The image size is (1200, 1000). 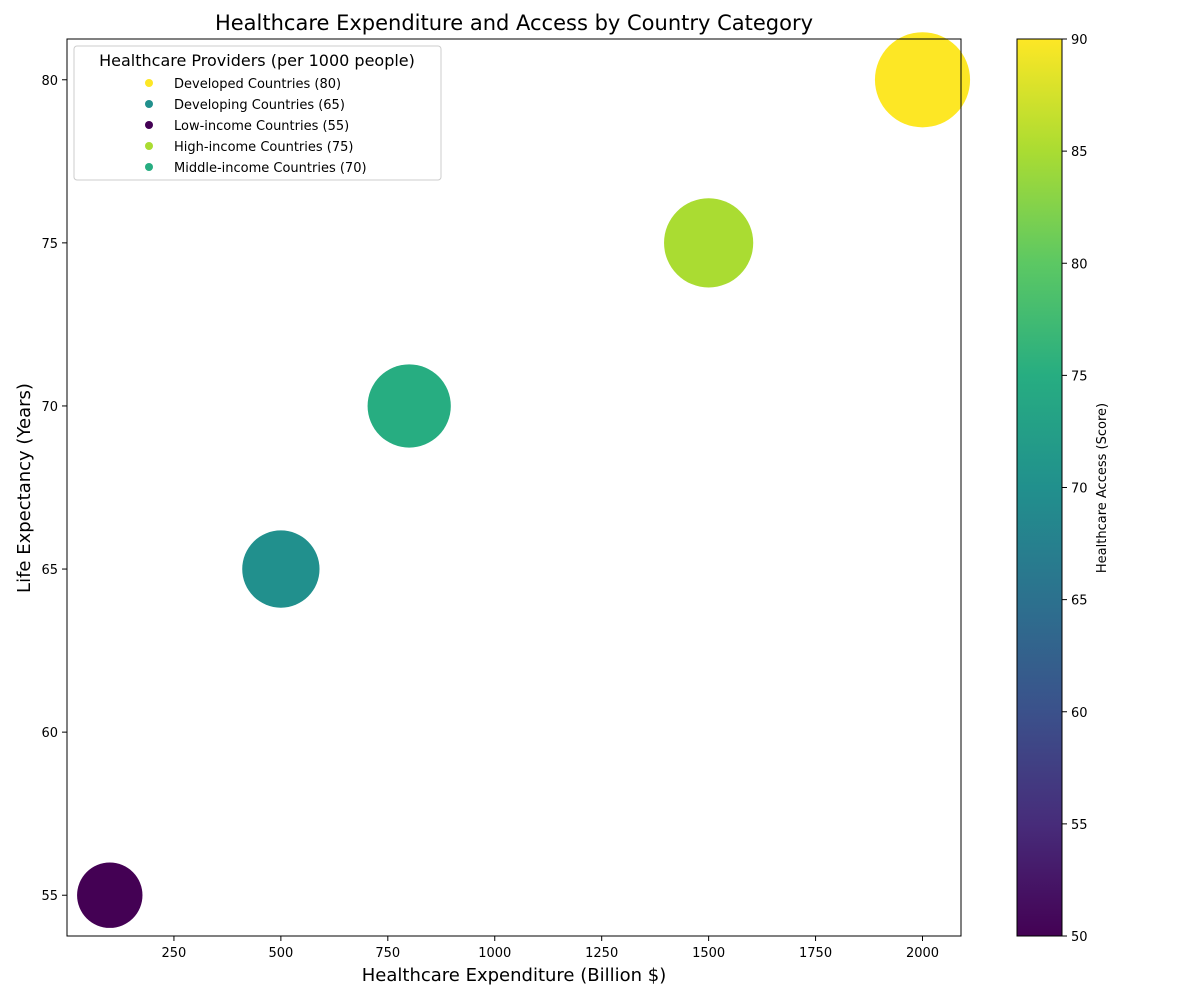 What do you see at coordinates (261, 126) in the screenshot?
I see `legend-label: Low-income Countries (55)` at bounding box center [261, 126].